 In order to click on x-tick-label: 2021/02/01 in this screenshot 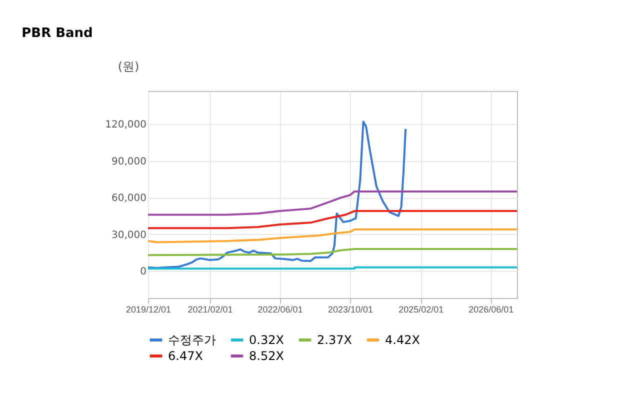, I will do `click(210, 309)`.